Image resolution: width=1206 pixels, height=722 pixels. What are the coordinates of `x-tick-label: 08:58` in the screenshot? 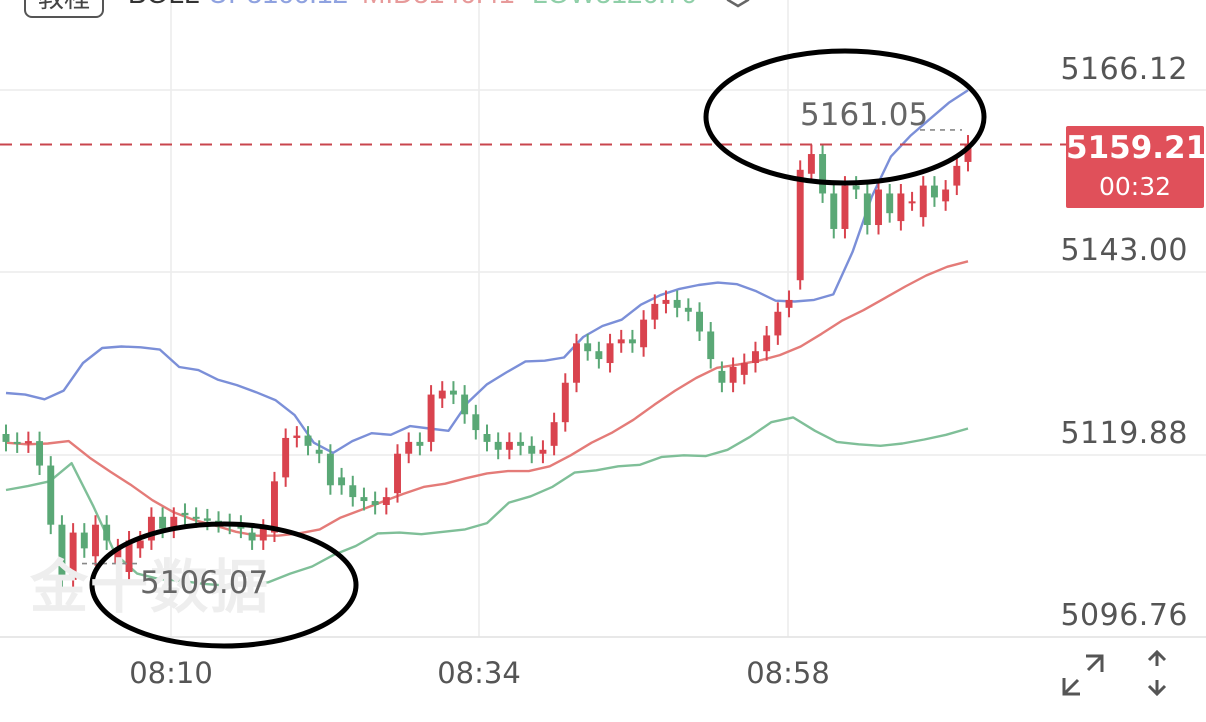 It's located at (788, 673).